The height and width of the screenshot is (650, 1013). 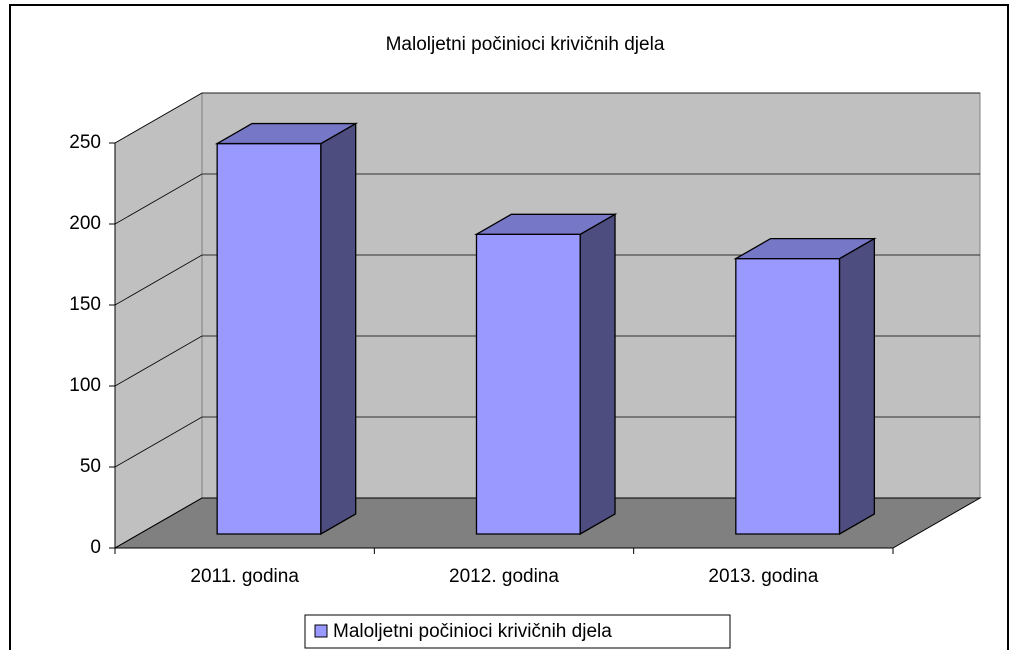 What do you see at coordinates (472, 631) in the screenshot?
I see `legend-label: Maloljetni počinioci krivičnih djela` at bounding box center [472, 631].